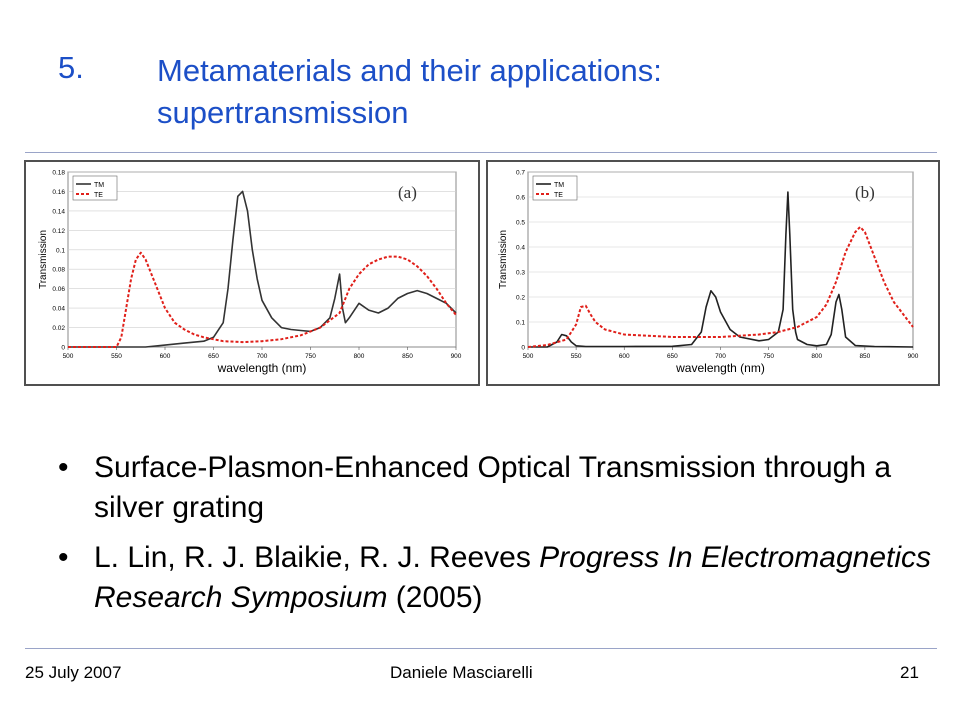 Image resolution: width=960 pixels, height=720 pixels. What do you see at coordinates (520, 273) in the screenshot?
I see `y-tick-label: 0.3` at bounding box center [520, 273].